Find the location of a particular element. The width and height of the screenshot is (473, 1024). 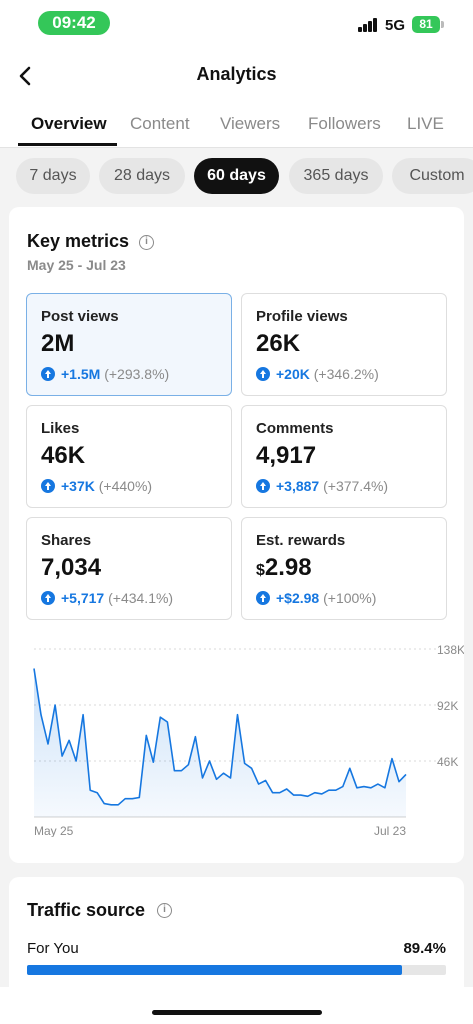

x-tick-label: Jul 23 is located at coordinates (390, 830).